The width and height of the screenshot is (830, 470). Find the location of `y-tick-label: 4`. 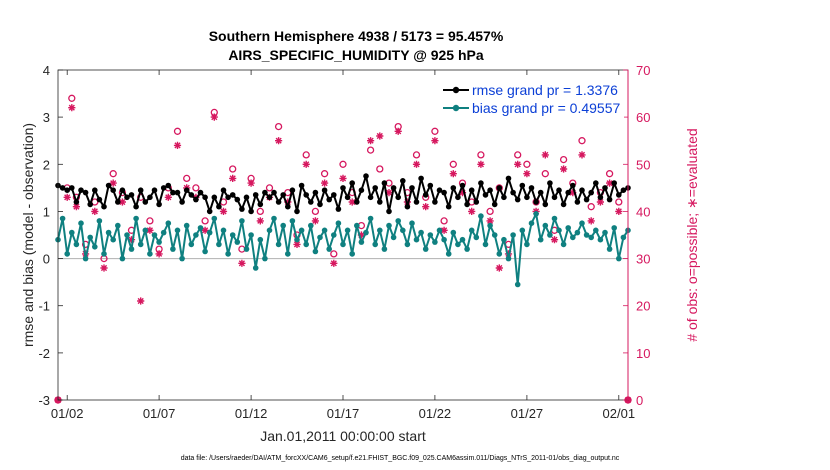

y-tick-label: 4 is located at coordinates (46, 70).